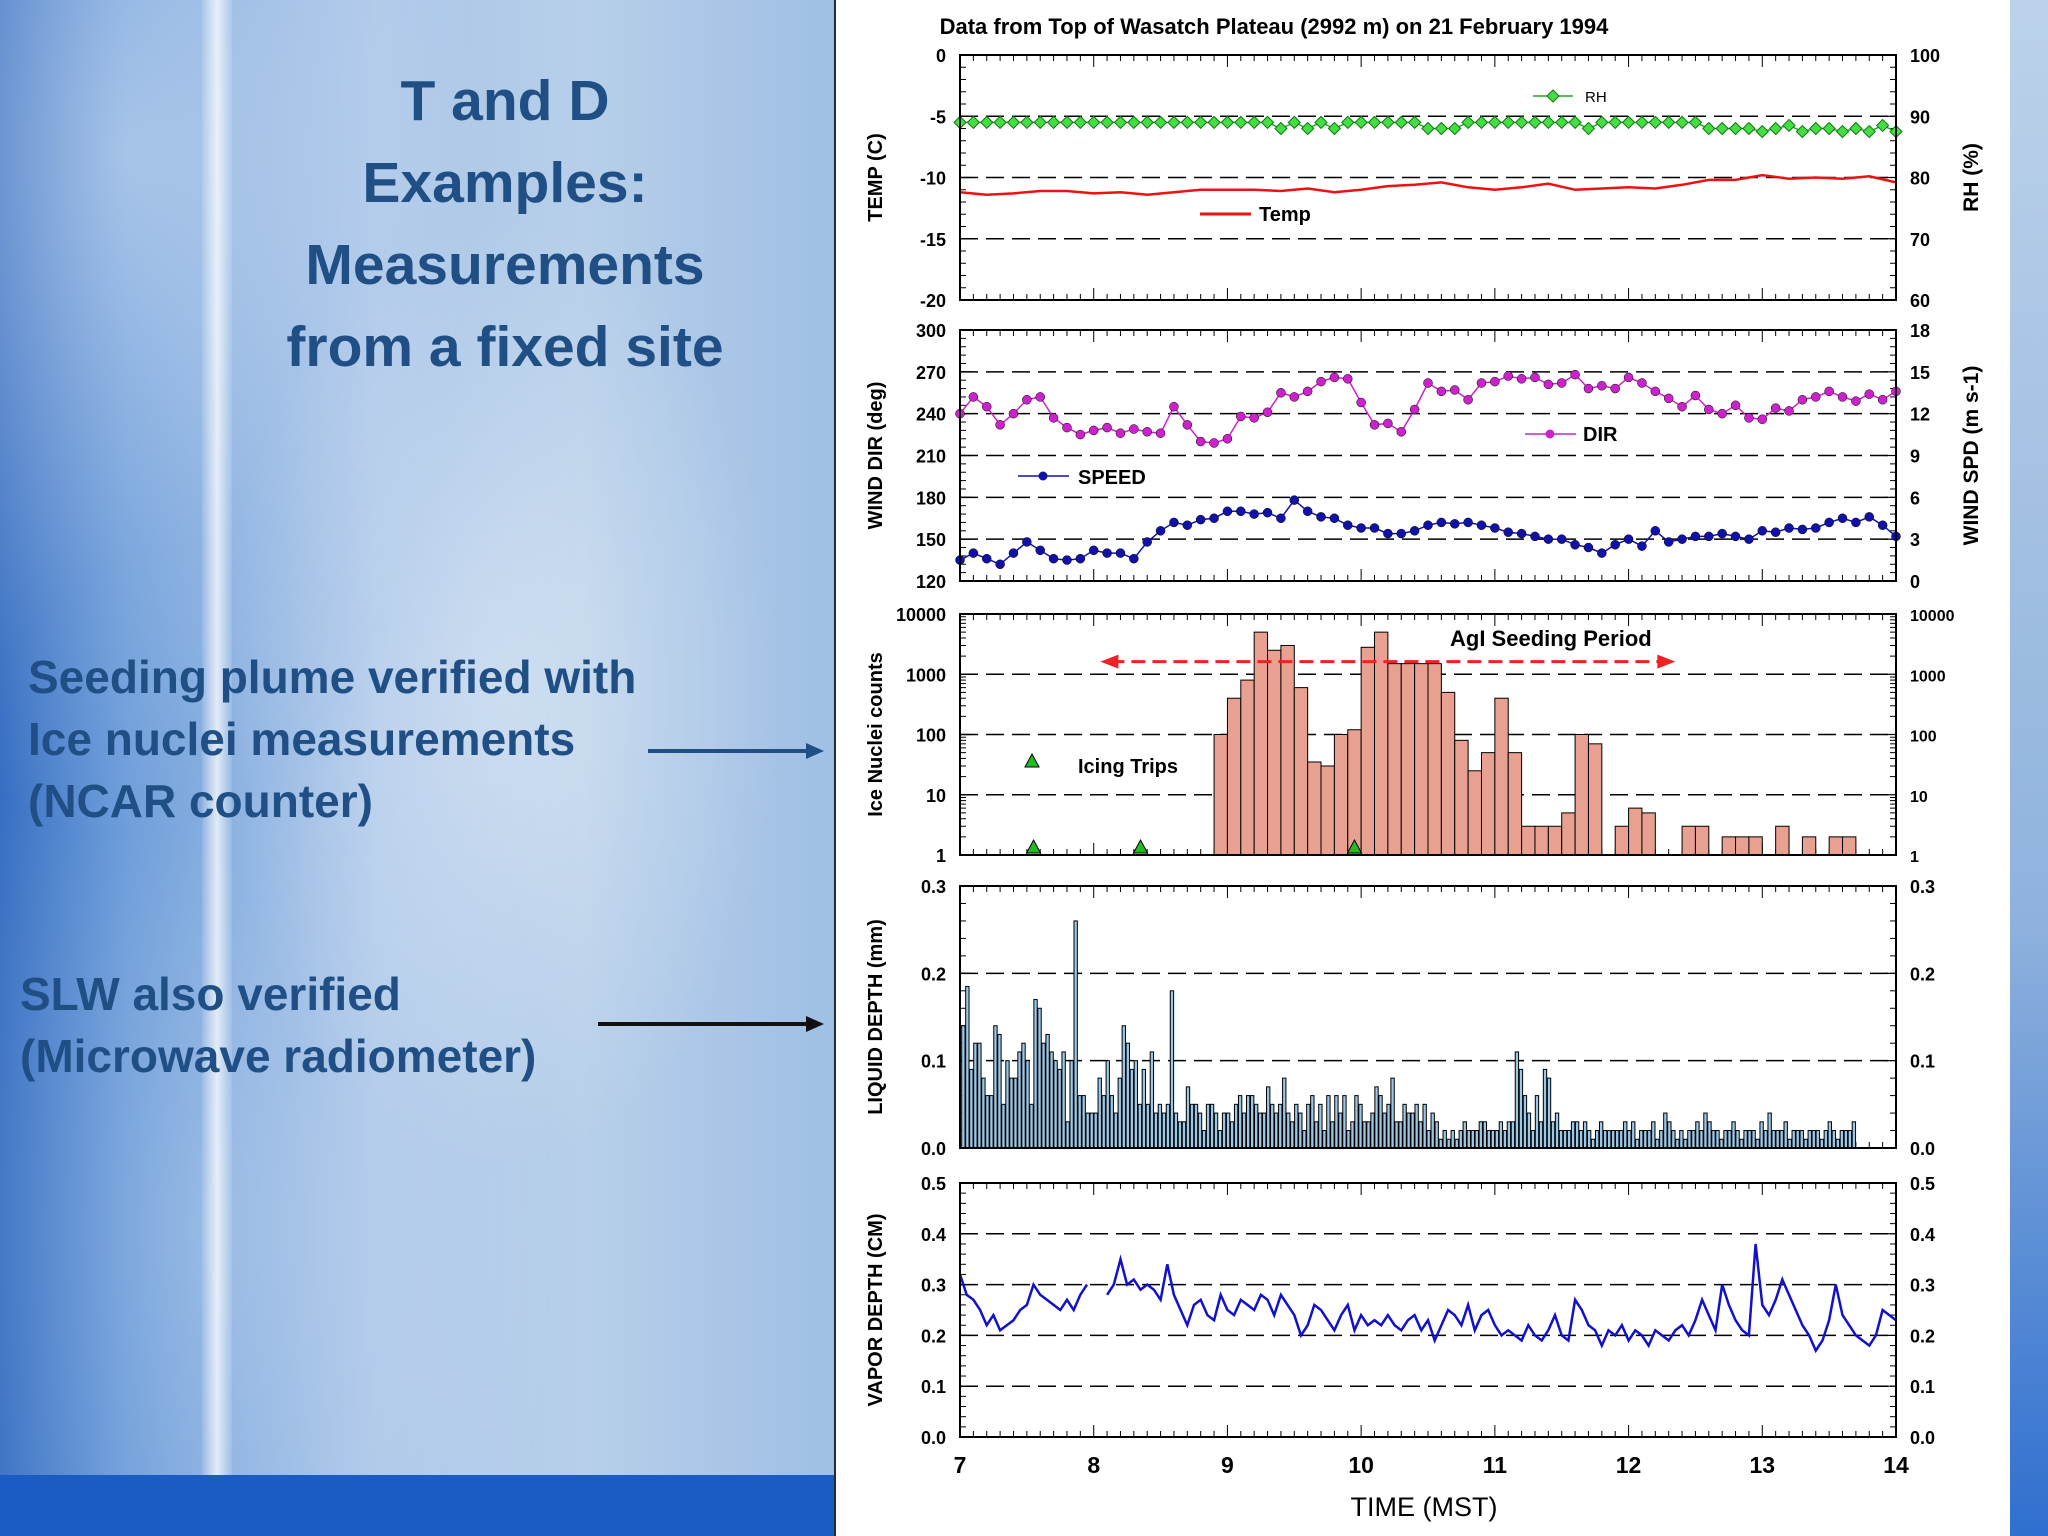 This screenshot has width=2048, height=1536. What do you see at coordinates (1093, 1465) in the screenshot?
I see `x-tick-label: 8` at bounding box center [1093, 1465].